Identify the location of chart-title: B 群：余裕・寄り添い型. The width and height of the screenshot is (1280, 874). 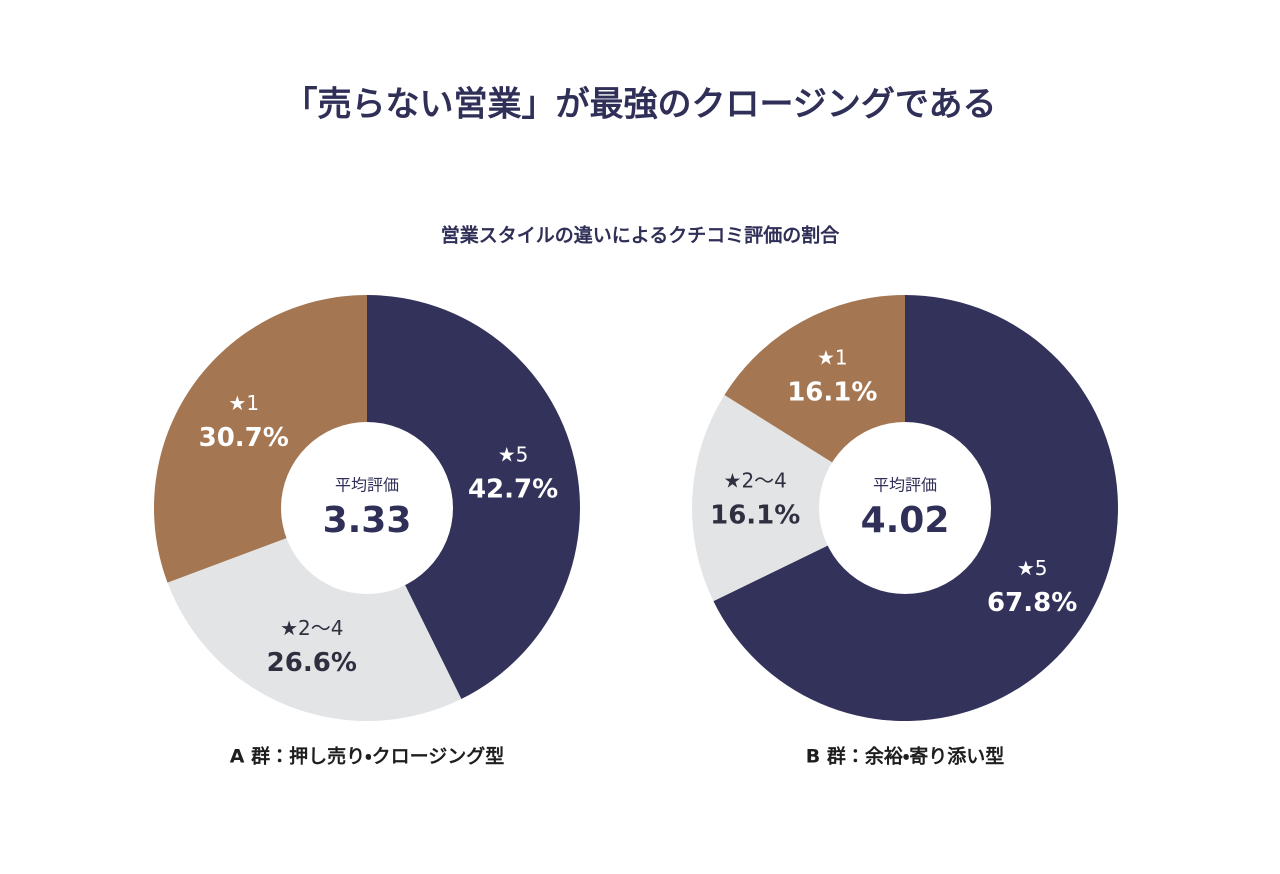
(905, 756).